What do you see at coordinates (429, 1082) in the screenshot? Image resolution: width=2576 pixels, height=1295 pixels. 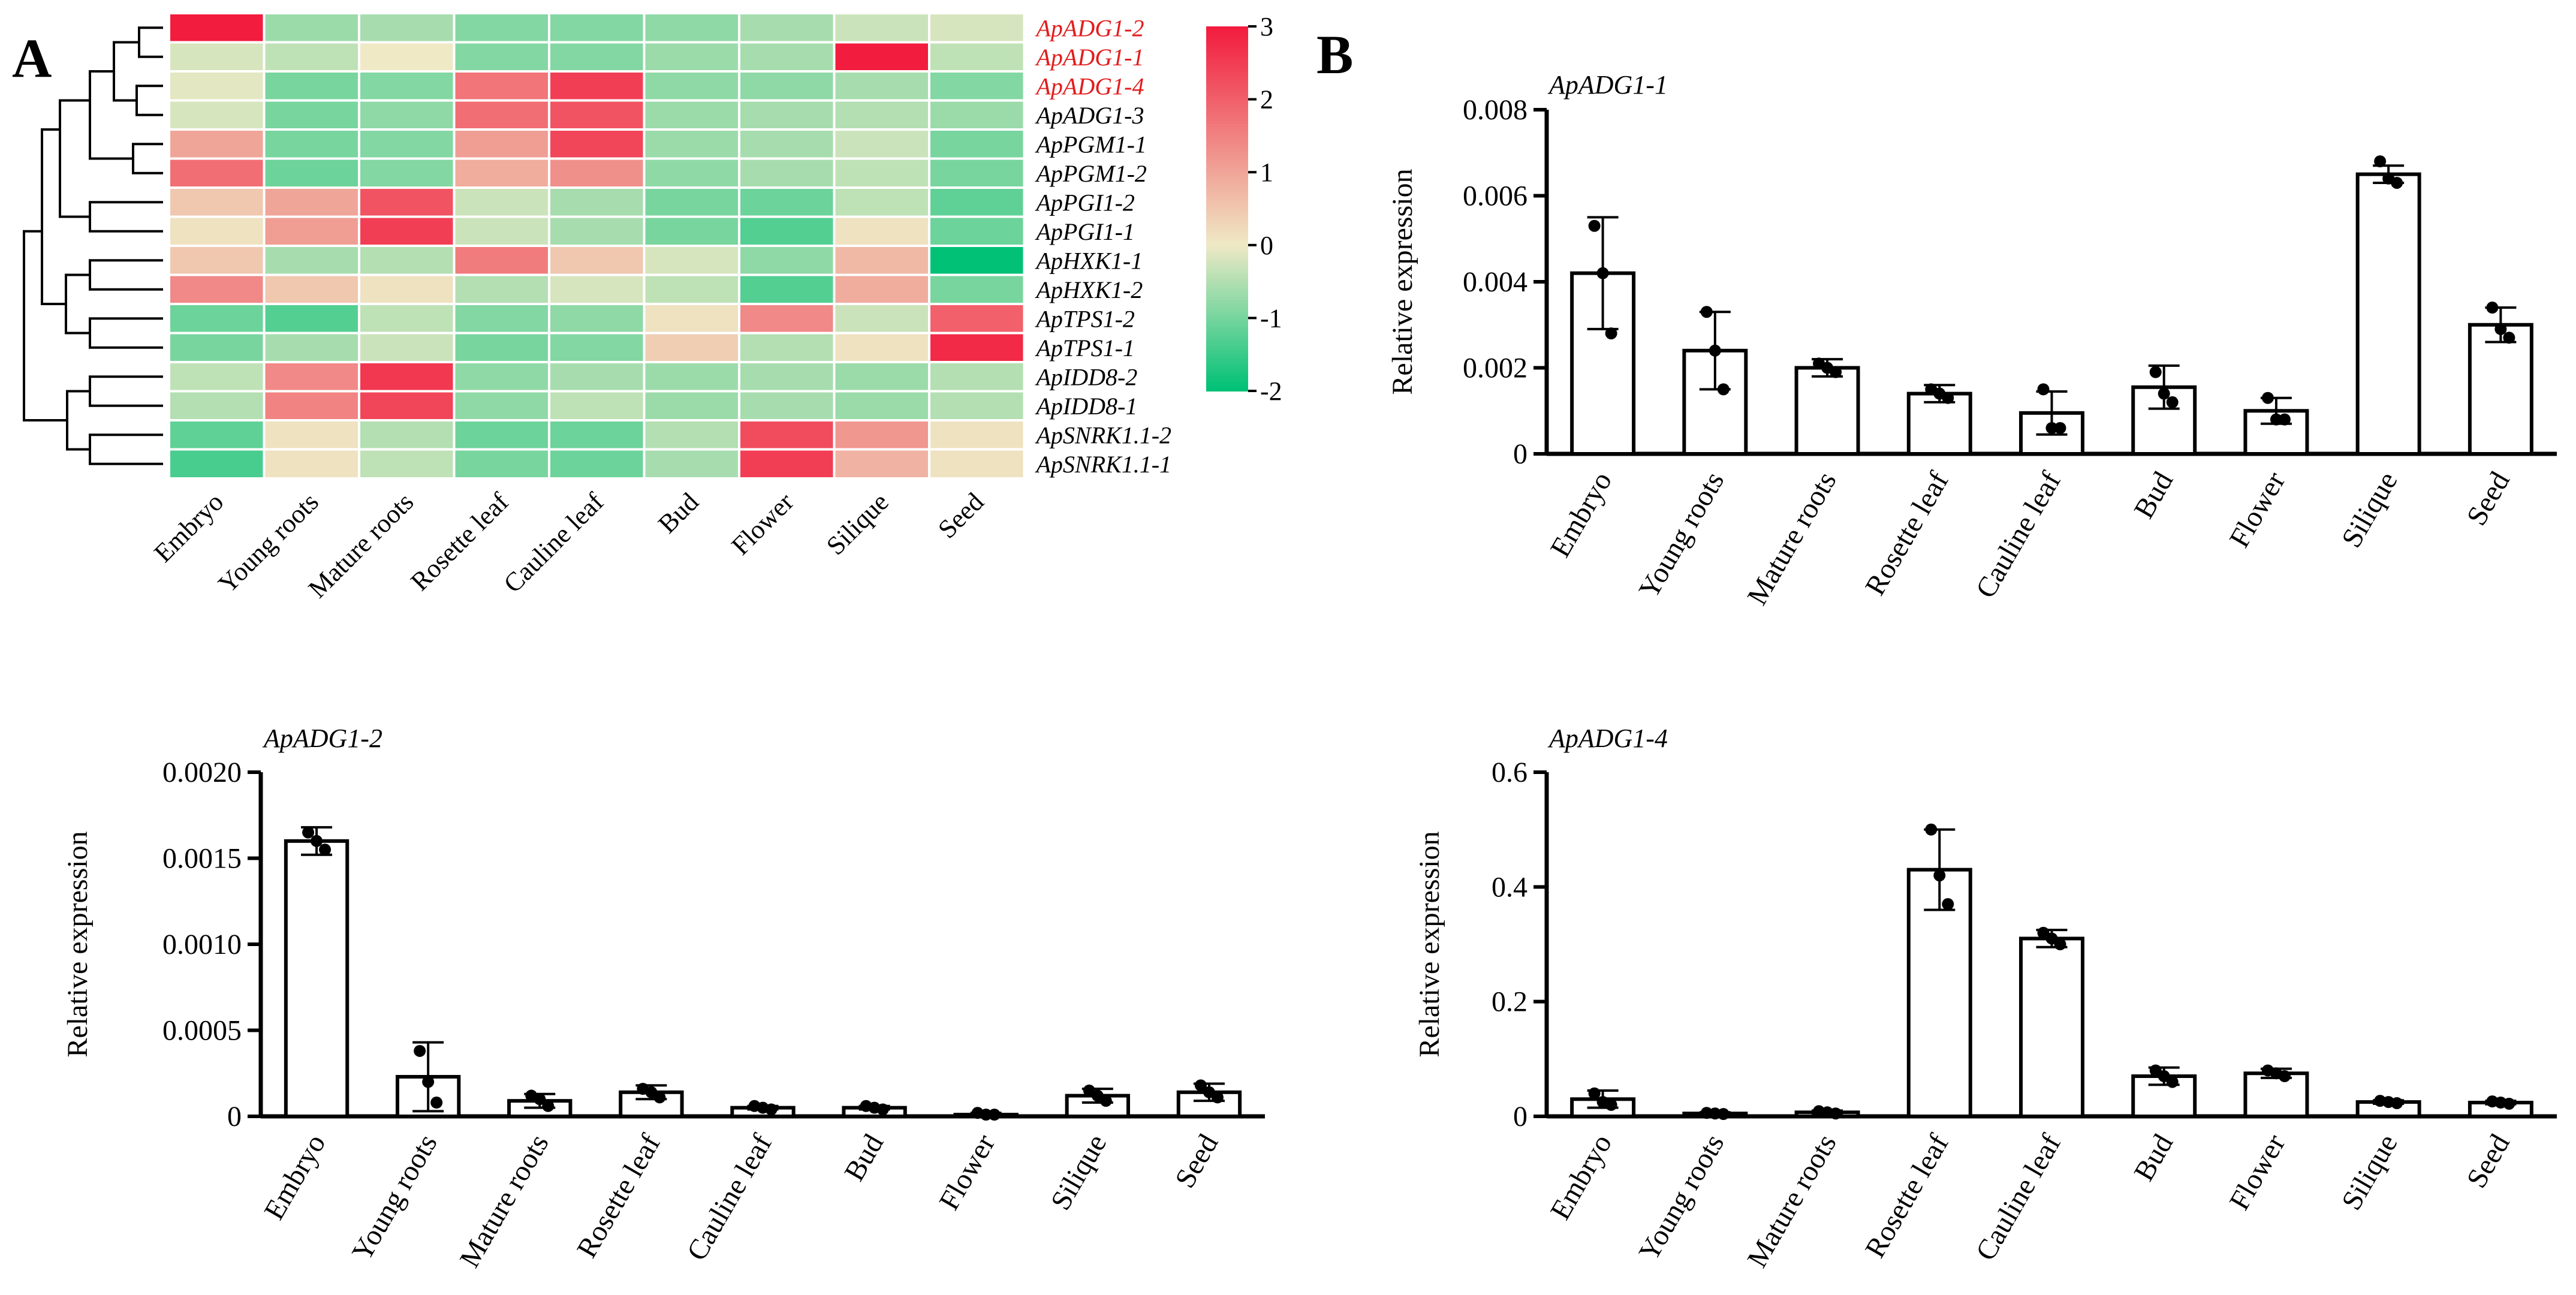 I see `apadg1-2-point-young-roots` at bounding box center [429, 1082].